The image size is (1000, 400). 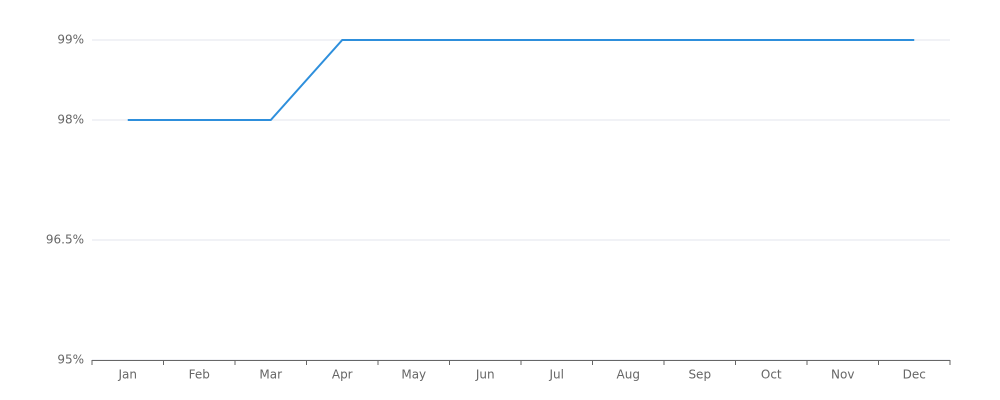 I want to click on x-tick-label: Mar, so click(x=270, y=375).